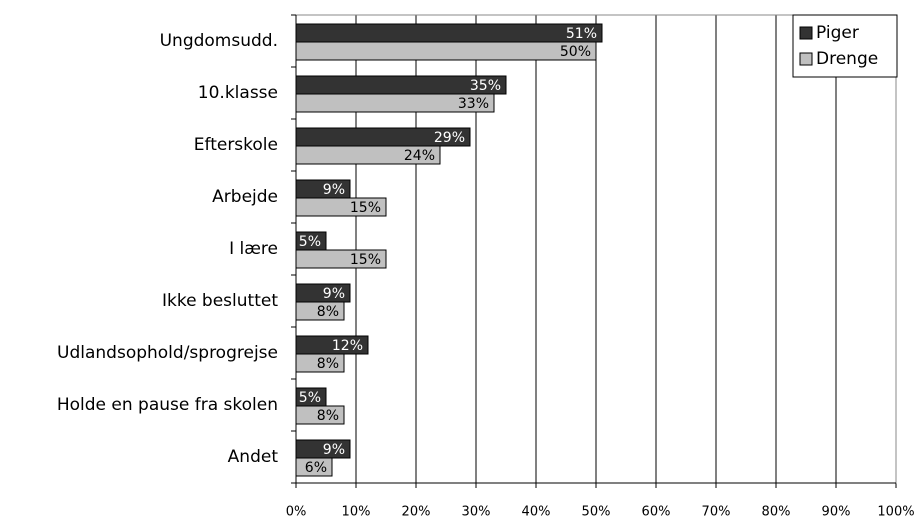  I want to click on y-tick-label: Udlandsophold/sprogrejse, so click(167, 353).